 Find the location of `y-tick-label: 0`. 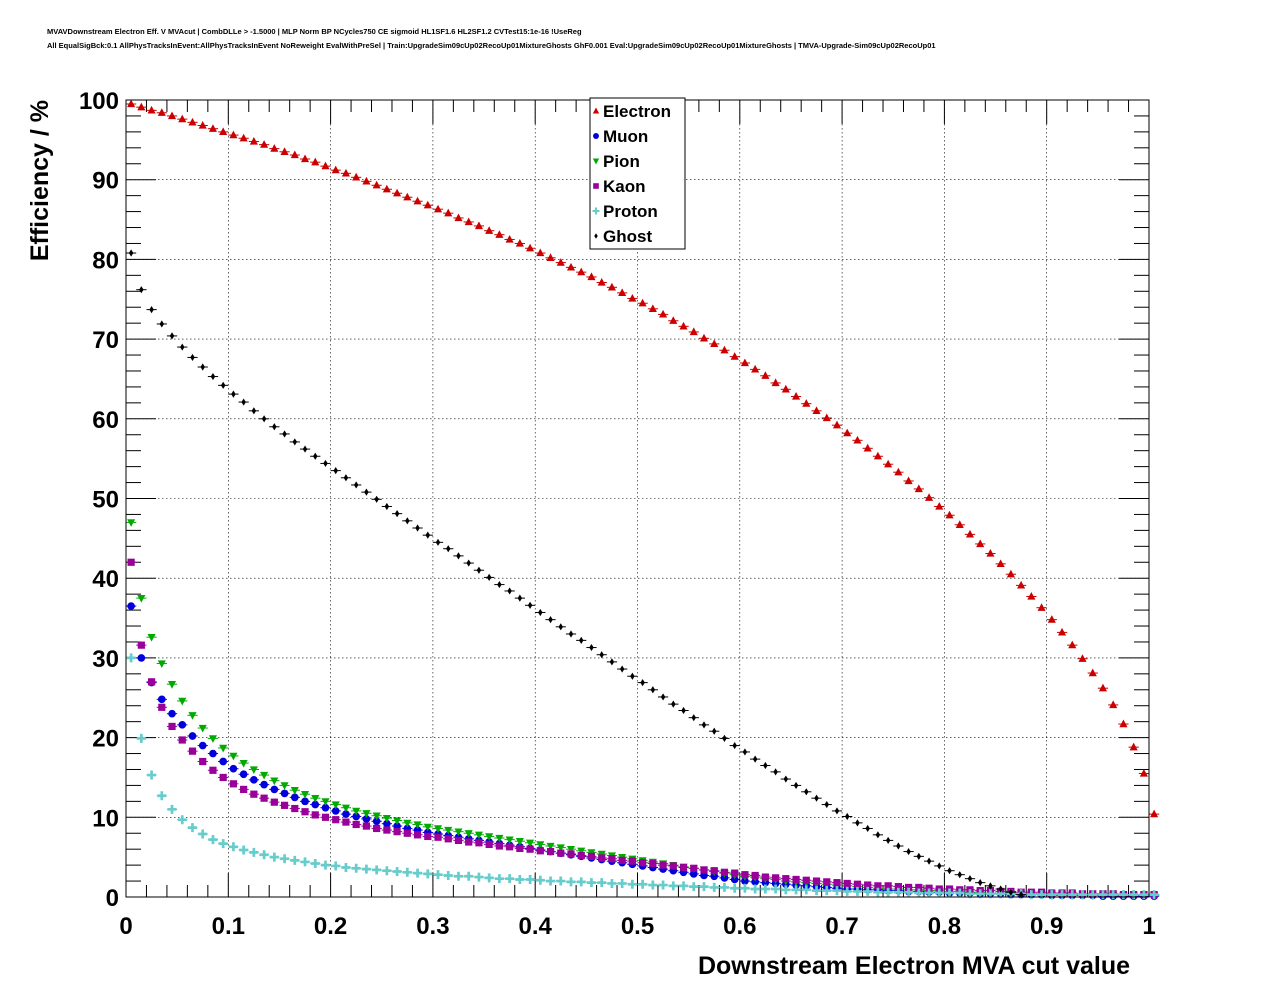

y-tick-label: 0 is located at coordinates (112, 898).